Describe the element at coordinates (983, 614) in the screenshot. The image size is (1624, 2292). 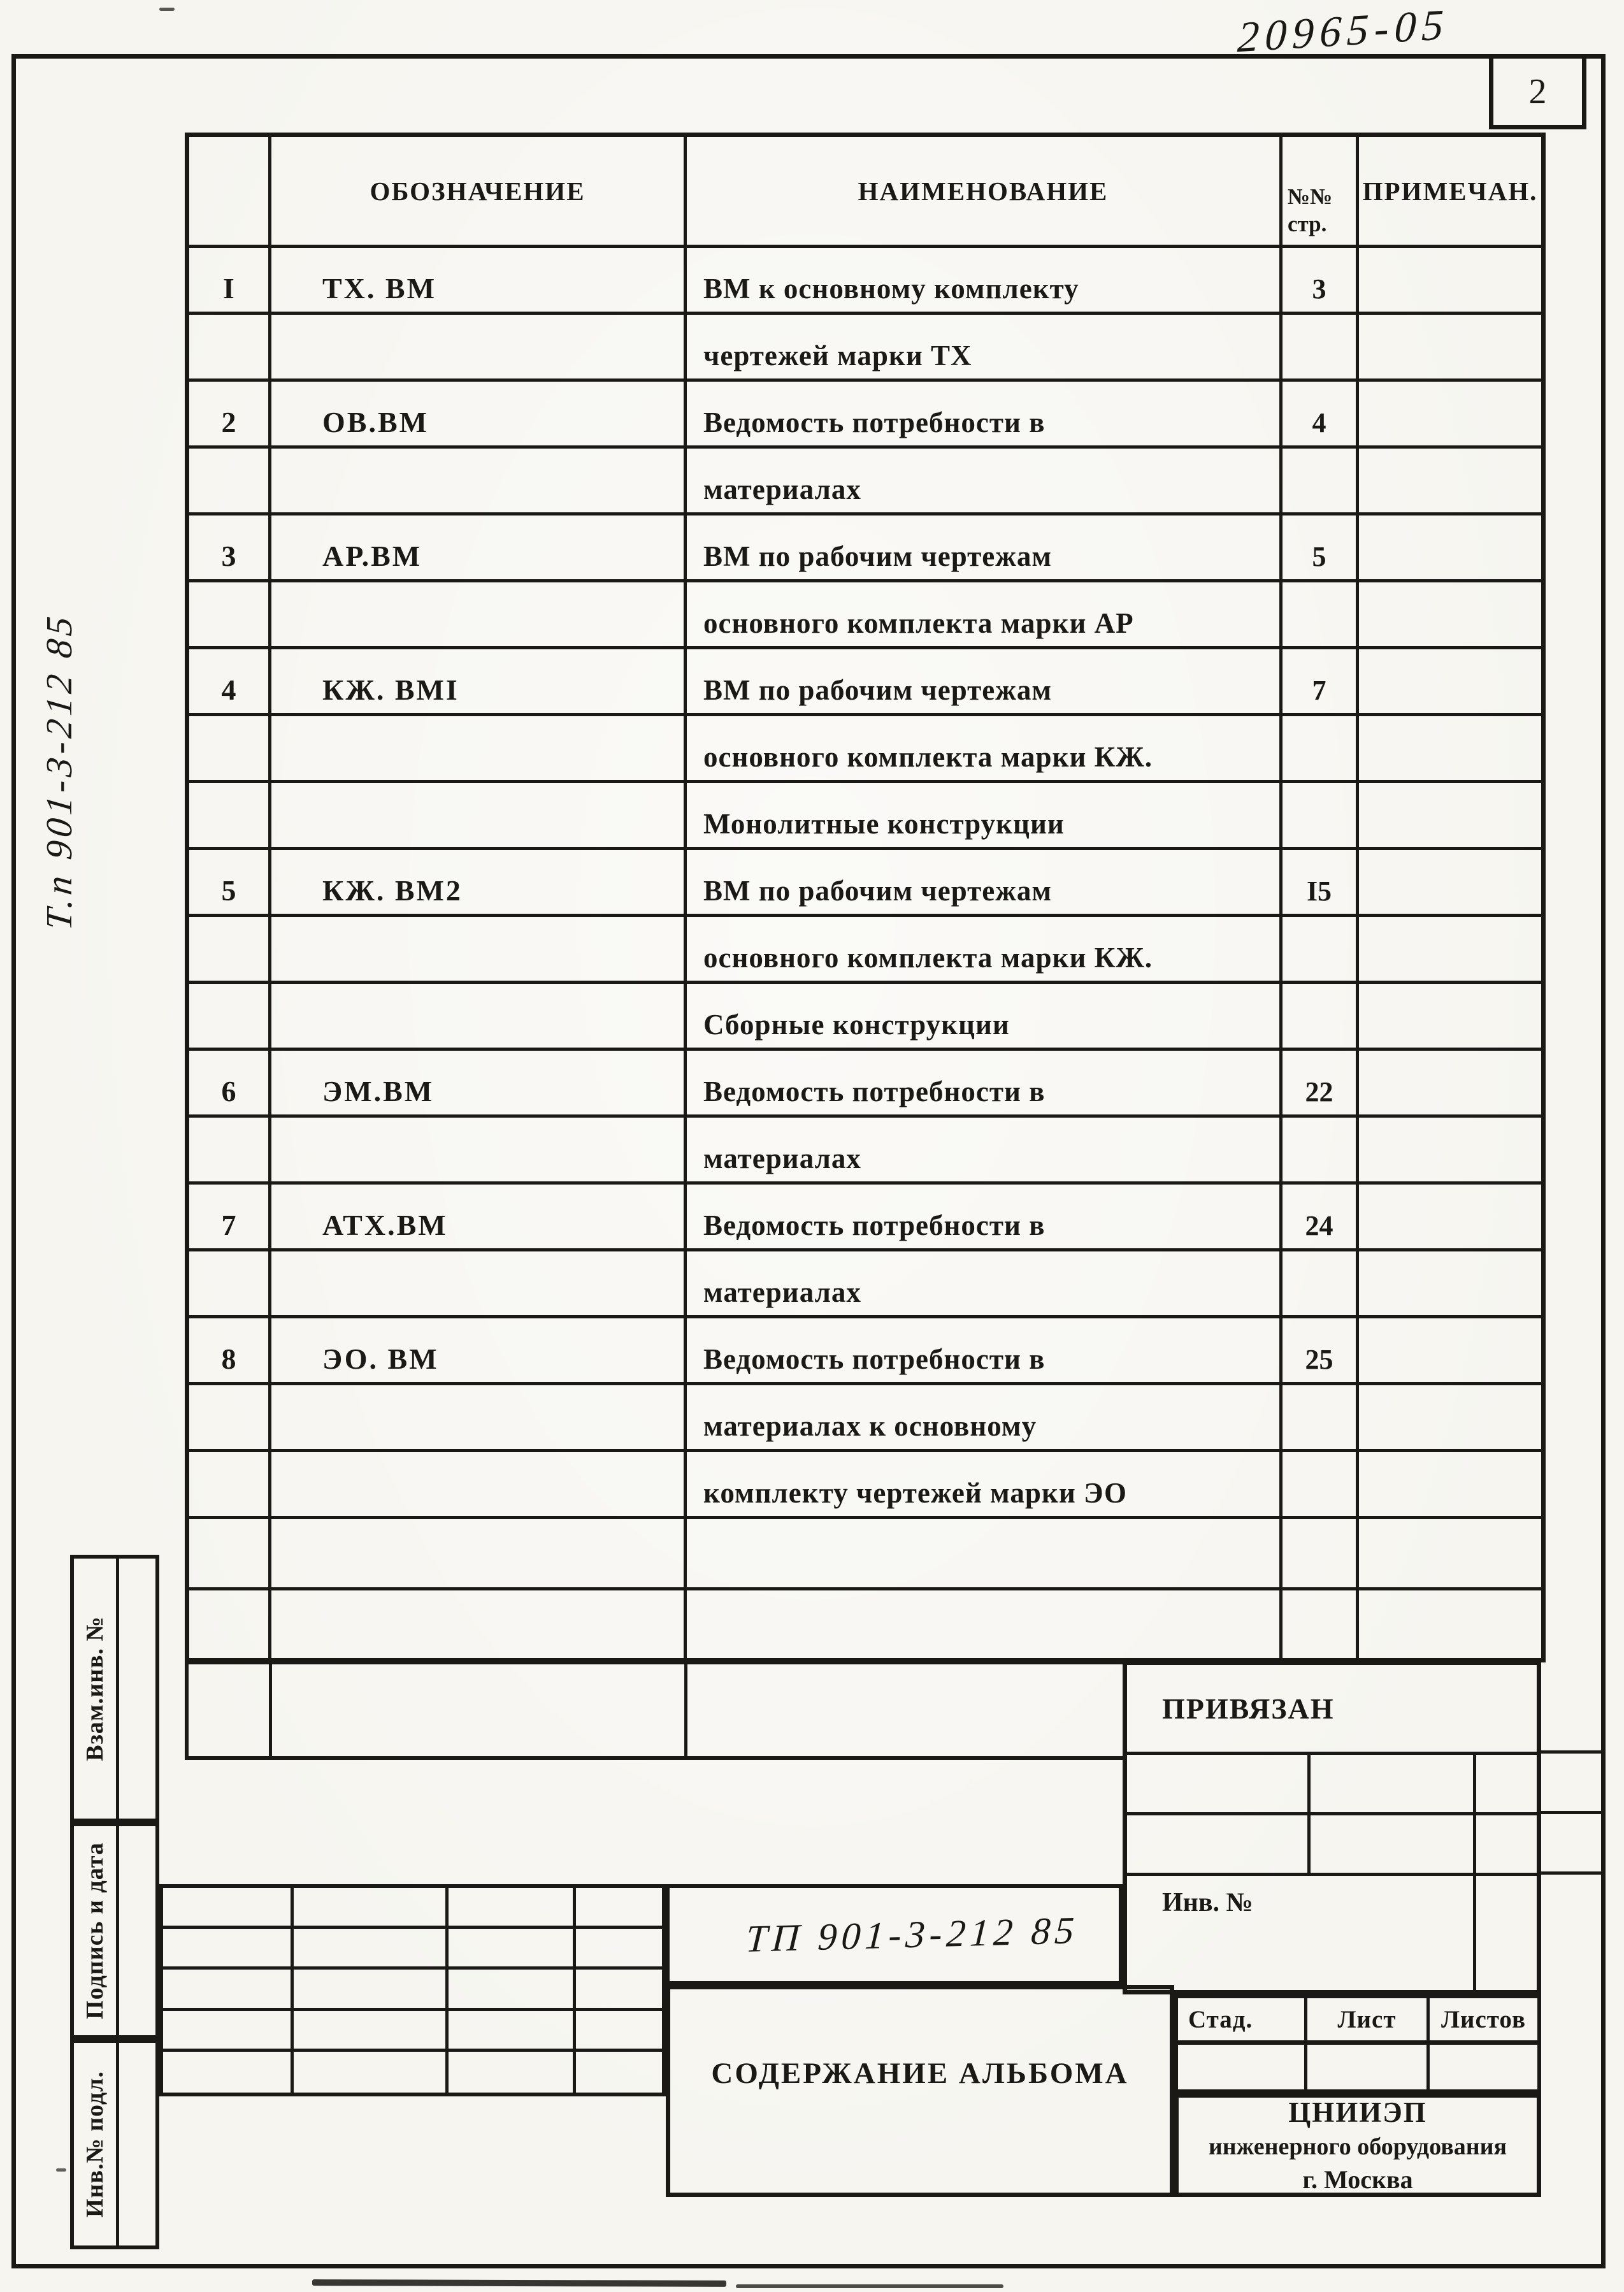
I see `cell-name: основного комплекта марки АР` at that location.